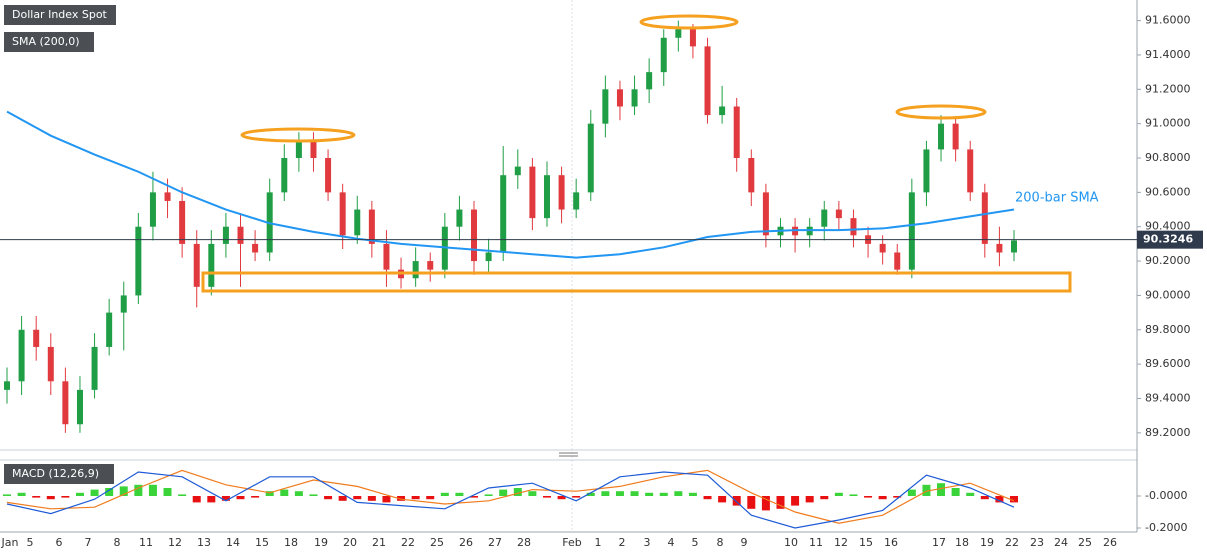 Image resolution: width=1207 pixels, height=555 pixels. I want to click on x-tick-label: 7, so click(88, 542).